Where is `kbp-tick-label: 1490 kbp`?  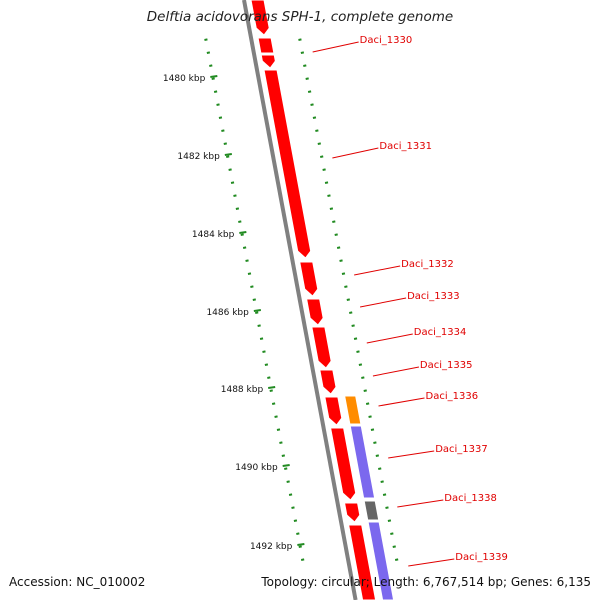 kbp-tick-label: 1490 kbp is located at coordinates (256, 468).